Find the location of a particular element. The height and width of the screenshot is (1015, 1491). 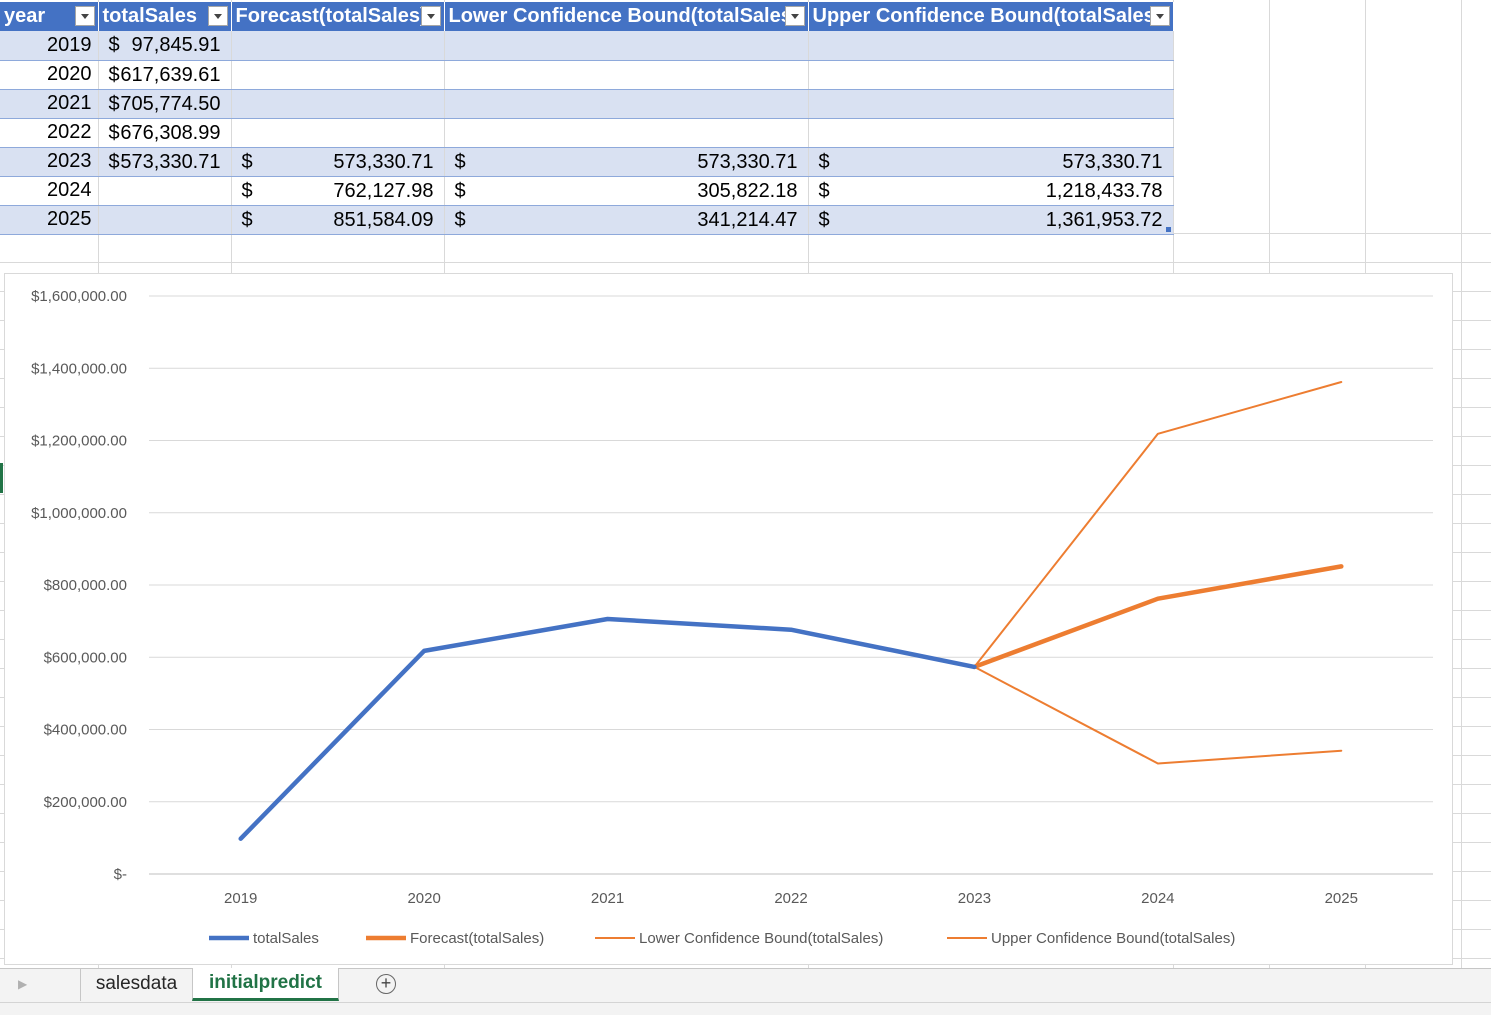

header-lower-bound: Lower Confidence Bound(totalSales) is located at coordinates (626, 16).